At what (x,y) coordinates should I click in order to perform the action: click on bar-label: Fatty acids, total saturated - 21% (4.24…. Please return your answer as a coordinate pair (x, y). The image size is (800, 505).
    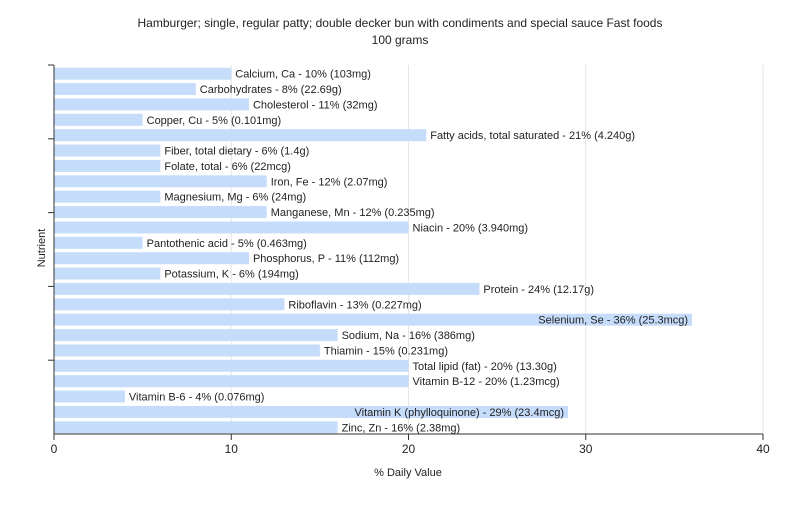
    Looking at the image, I should click on (532, 136).